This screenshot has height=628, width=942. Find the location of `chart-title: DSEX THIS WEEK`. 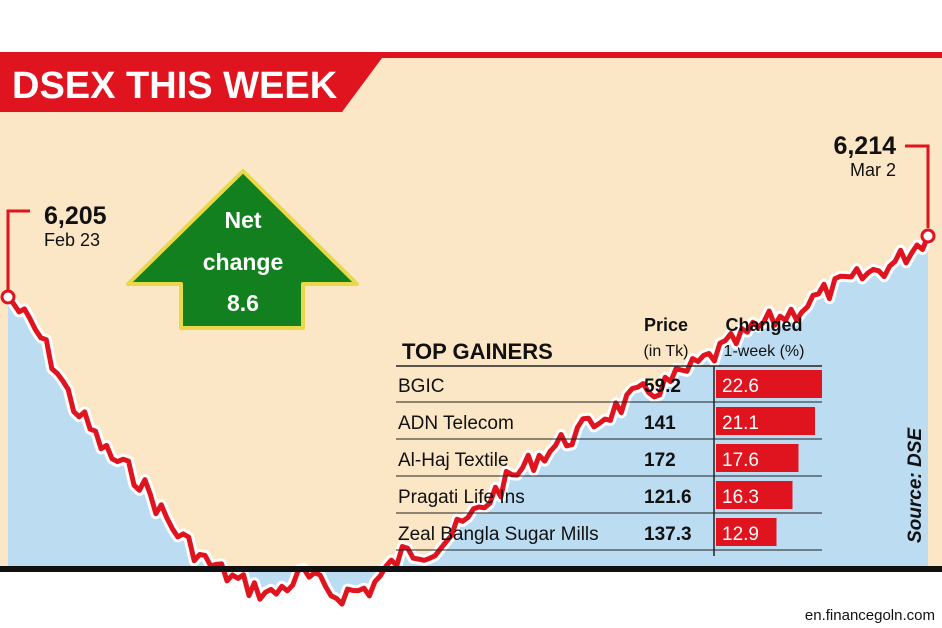

chart-title: DSEX THIS WEEK is located at coordinates (175, 86).